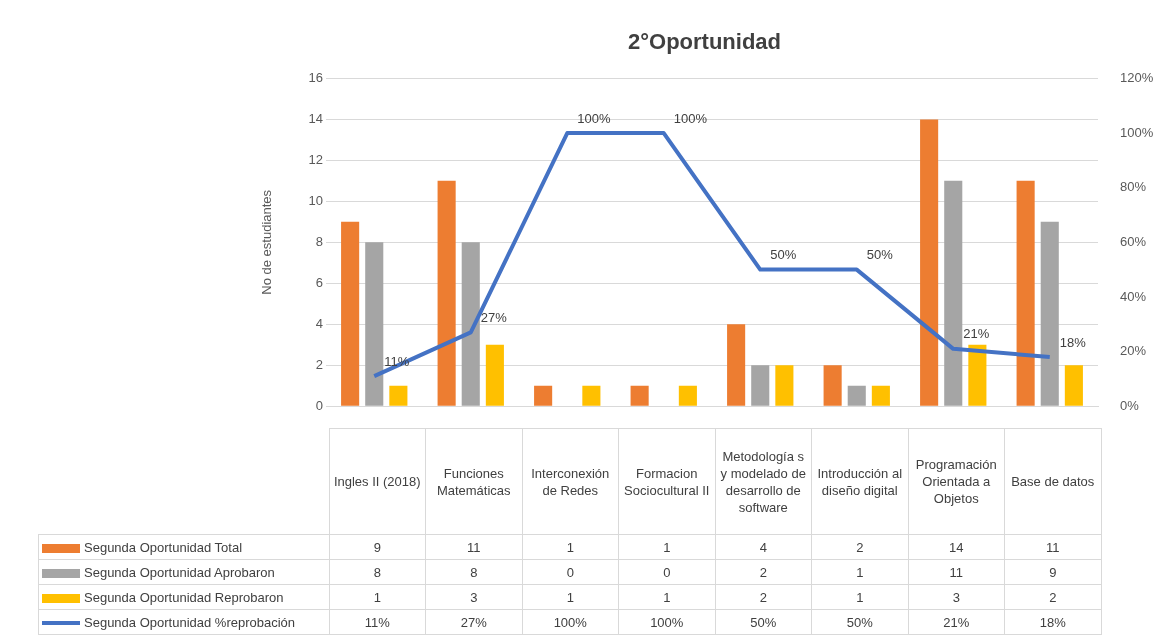 This screenshot has width=1171, height=637. Describe the element at coordinates (956, 622) in the screenshot. I see `data-label: 21%` at that location.